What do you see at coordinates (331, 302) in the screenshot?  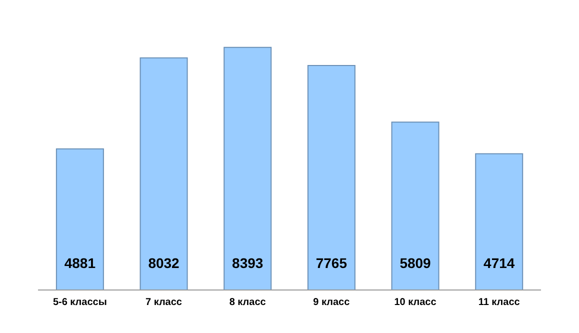 I see `x-tick-label: 9 класс` at bounding box center [331, 302].